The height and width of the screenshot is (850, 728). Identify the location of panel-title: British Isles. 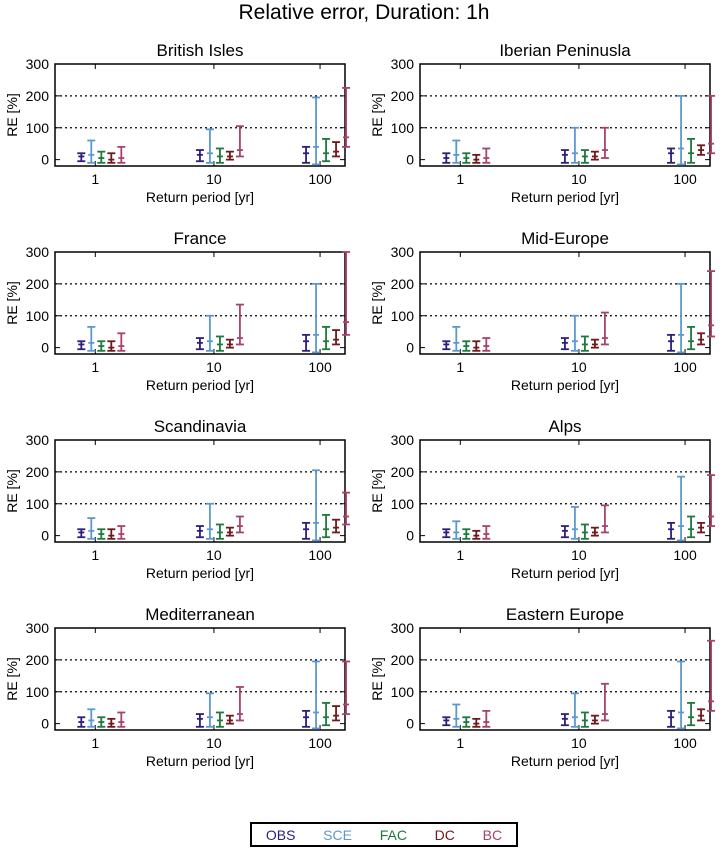
(200, 50).